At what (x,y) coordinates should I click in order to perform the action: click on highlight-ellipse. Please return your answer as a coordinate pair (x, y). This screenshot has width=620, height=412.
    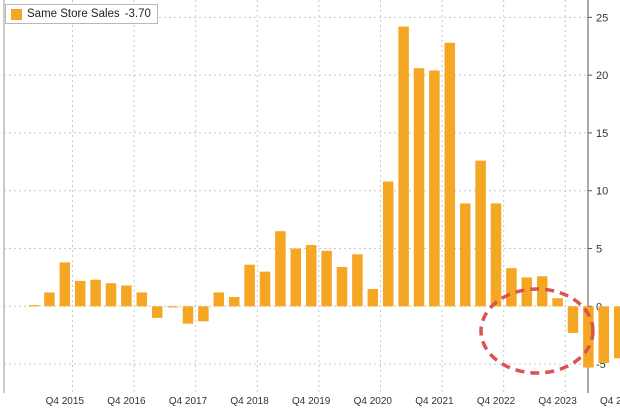
    Looking at the image, I should click on (537, 331).